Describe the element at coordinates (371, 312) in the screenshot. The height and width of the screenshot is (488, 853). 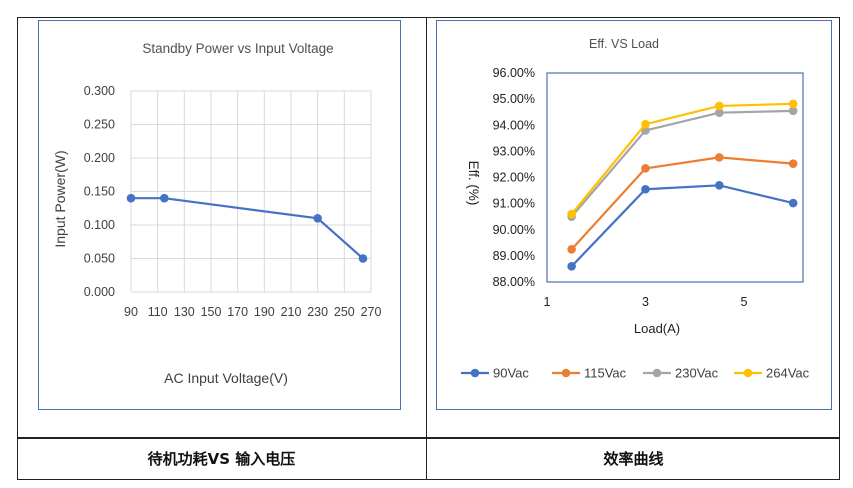
I see `x-tick-label: 270` at that location.